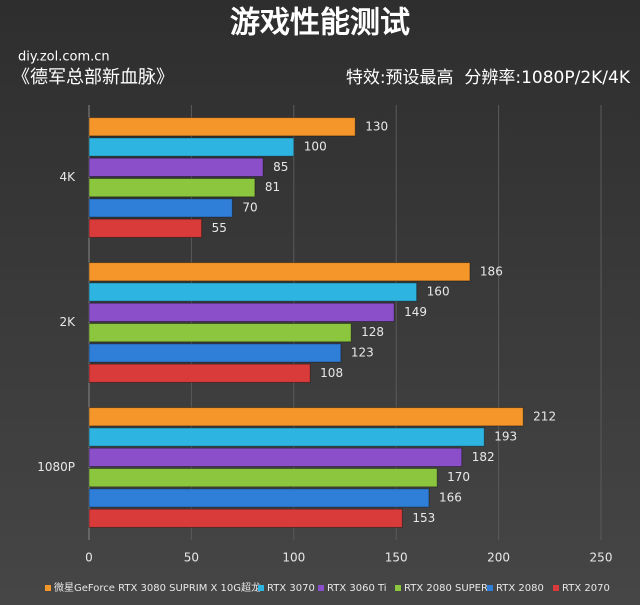 This screenshot has width=640, height=605. Describe the element at coordinates (56, 467) in the screenshot. I see `y-tick-label: 1080P` at that location.